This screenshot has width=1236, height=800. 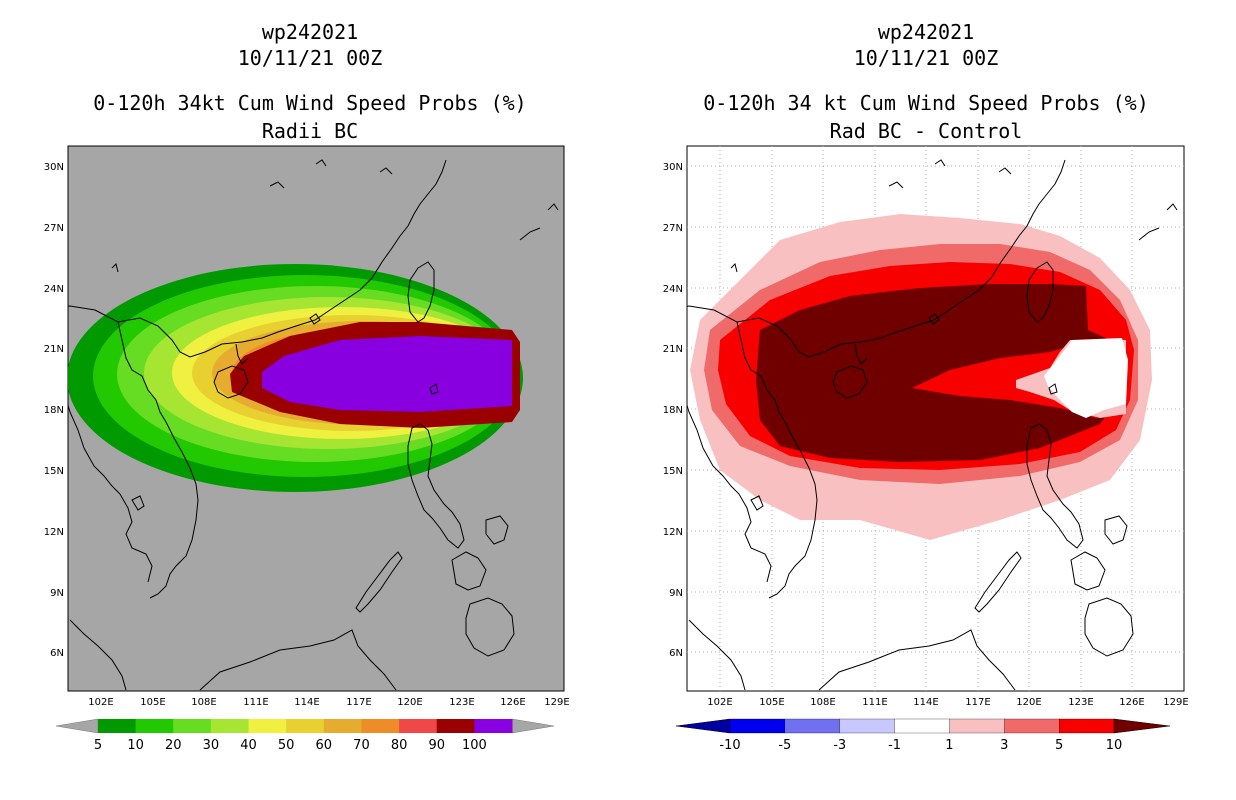 What do you see at coordinates (57, 593) in the screenshot?
I see `left-lat-label: 9N` at bounding box center [57, 593].